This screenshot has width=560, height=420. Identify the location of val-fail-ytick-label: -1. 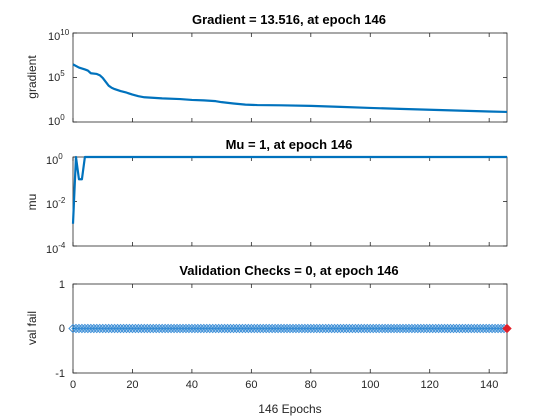
(60, 374).